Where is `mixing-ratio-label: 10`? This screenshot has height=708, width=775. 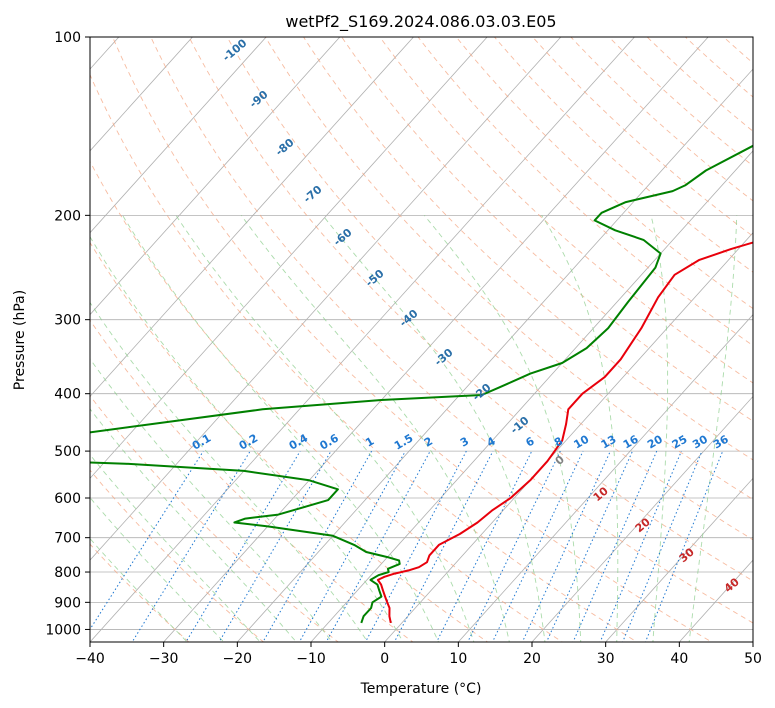 mixing-ratio-label: 10 is located at coordinates (581, 441).